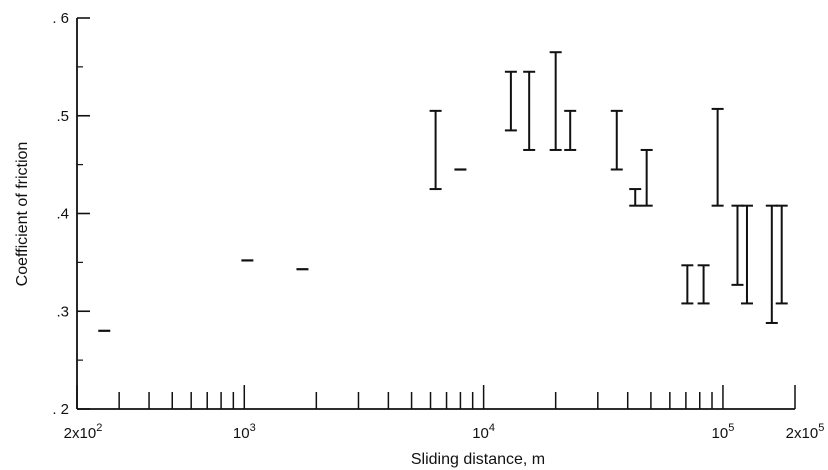 The width and height of the screenshot is (828, 470). What do you see at coordinates (60, 409) in the screenshot?
I see `y-tick-label: . 2` at bounding box center [60, 409].